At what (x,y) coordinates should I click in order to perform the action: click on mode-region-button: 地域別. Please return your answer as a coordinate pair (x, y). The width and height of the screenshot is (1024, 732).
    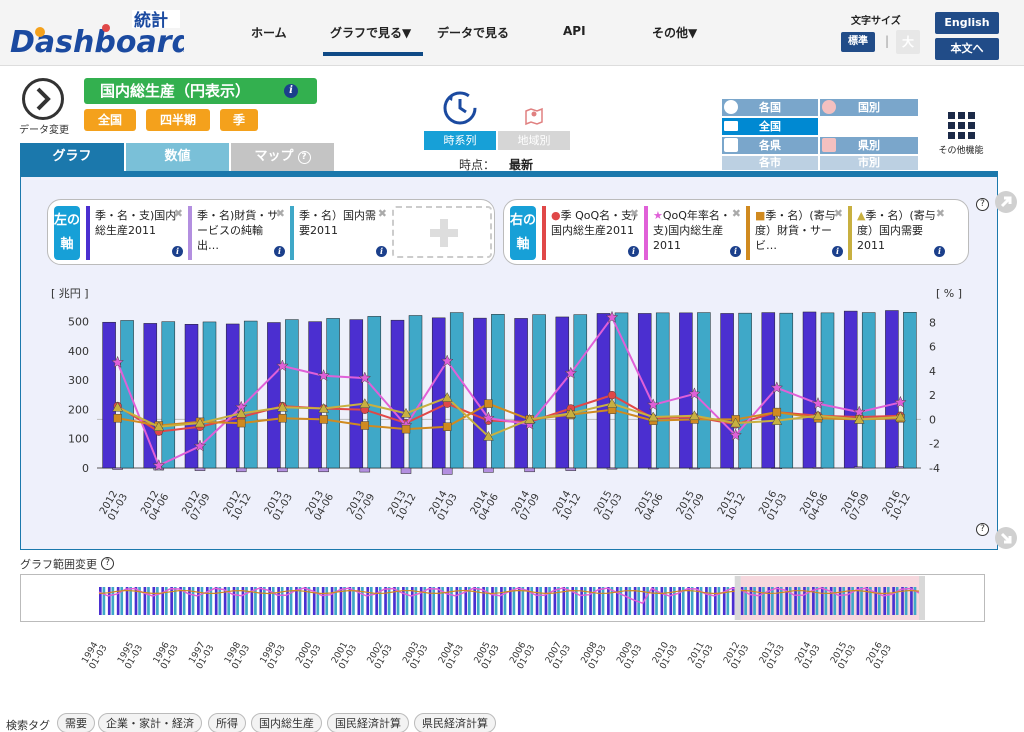
    Looking at the image, I should click on (534, 140).